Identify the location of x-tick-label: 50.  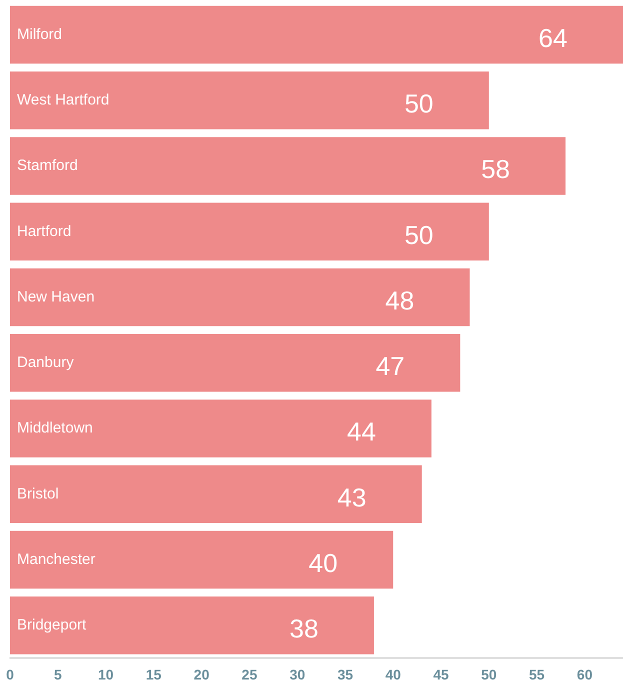
(489, 674).